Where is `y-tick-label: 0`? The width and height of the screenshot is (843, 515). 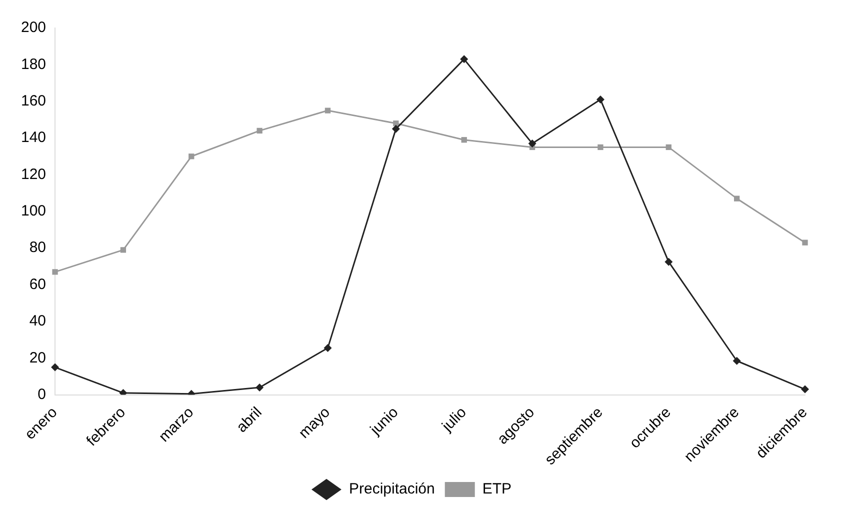
y-tick-label: 0 is located at coordinates (42, 394).